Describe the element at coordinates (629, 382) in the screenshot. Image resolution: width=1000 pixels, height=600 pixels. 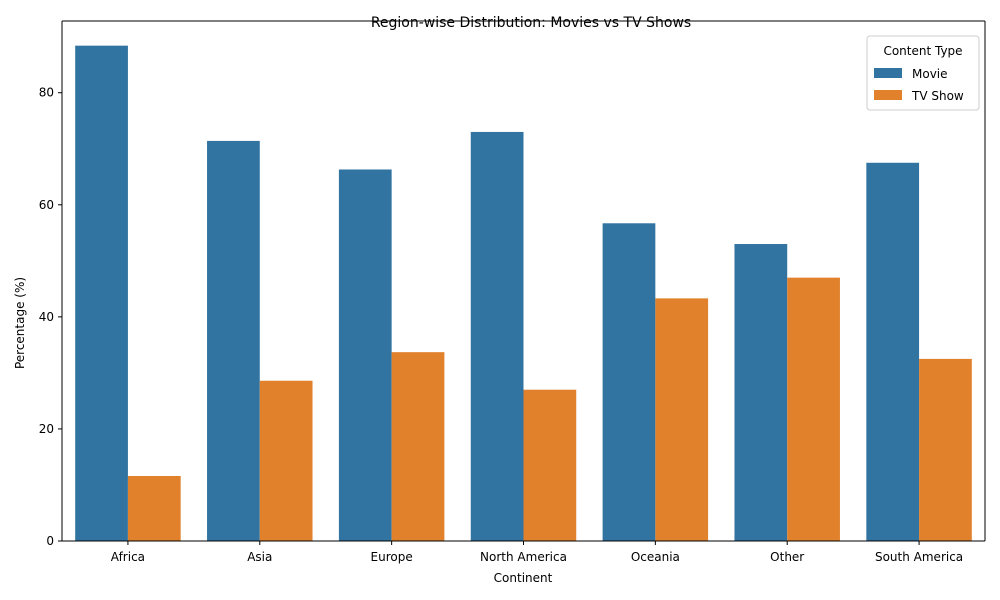
I see `bar-movie-oceania` at that location.